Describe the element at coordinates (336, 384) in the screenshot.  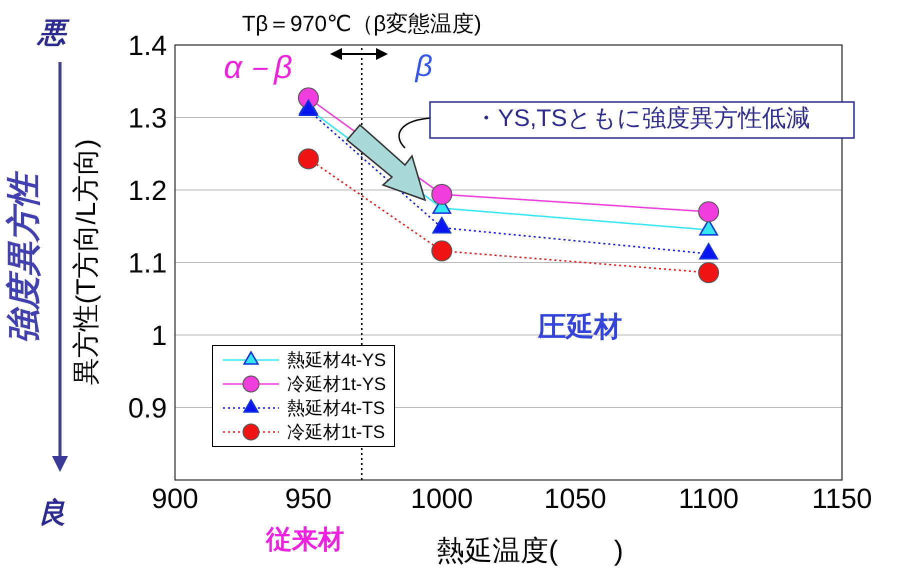
I see `legend-label: 冷延材1t-YS` at that location.